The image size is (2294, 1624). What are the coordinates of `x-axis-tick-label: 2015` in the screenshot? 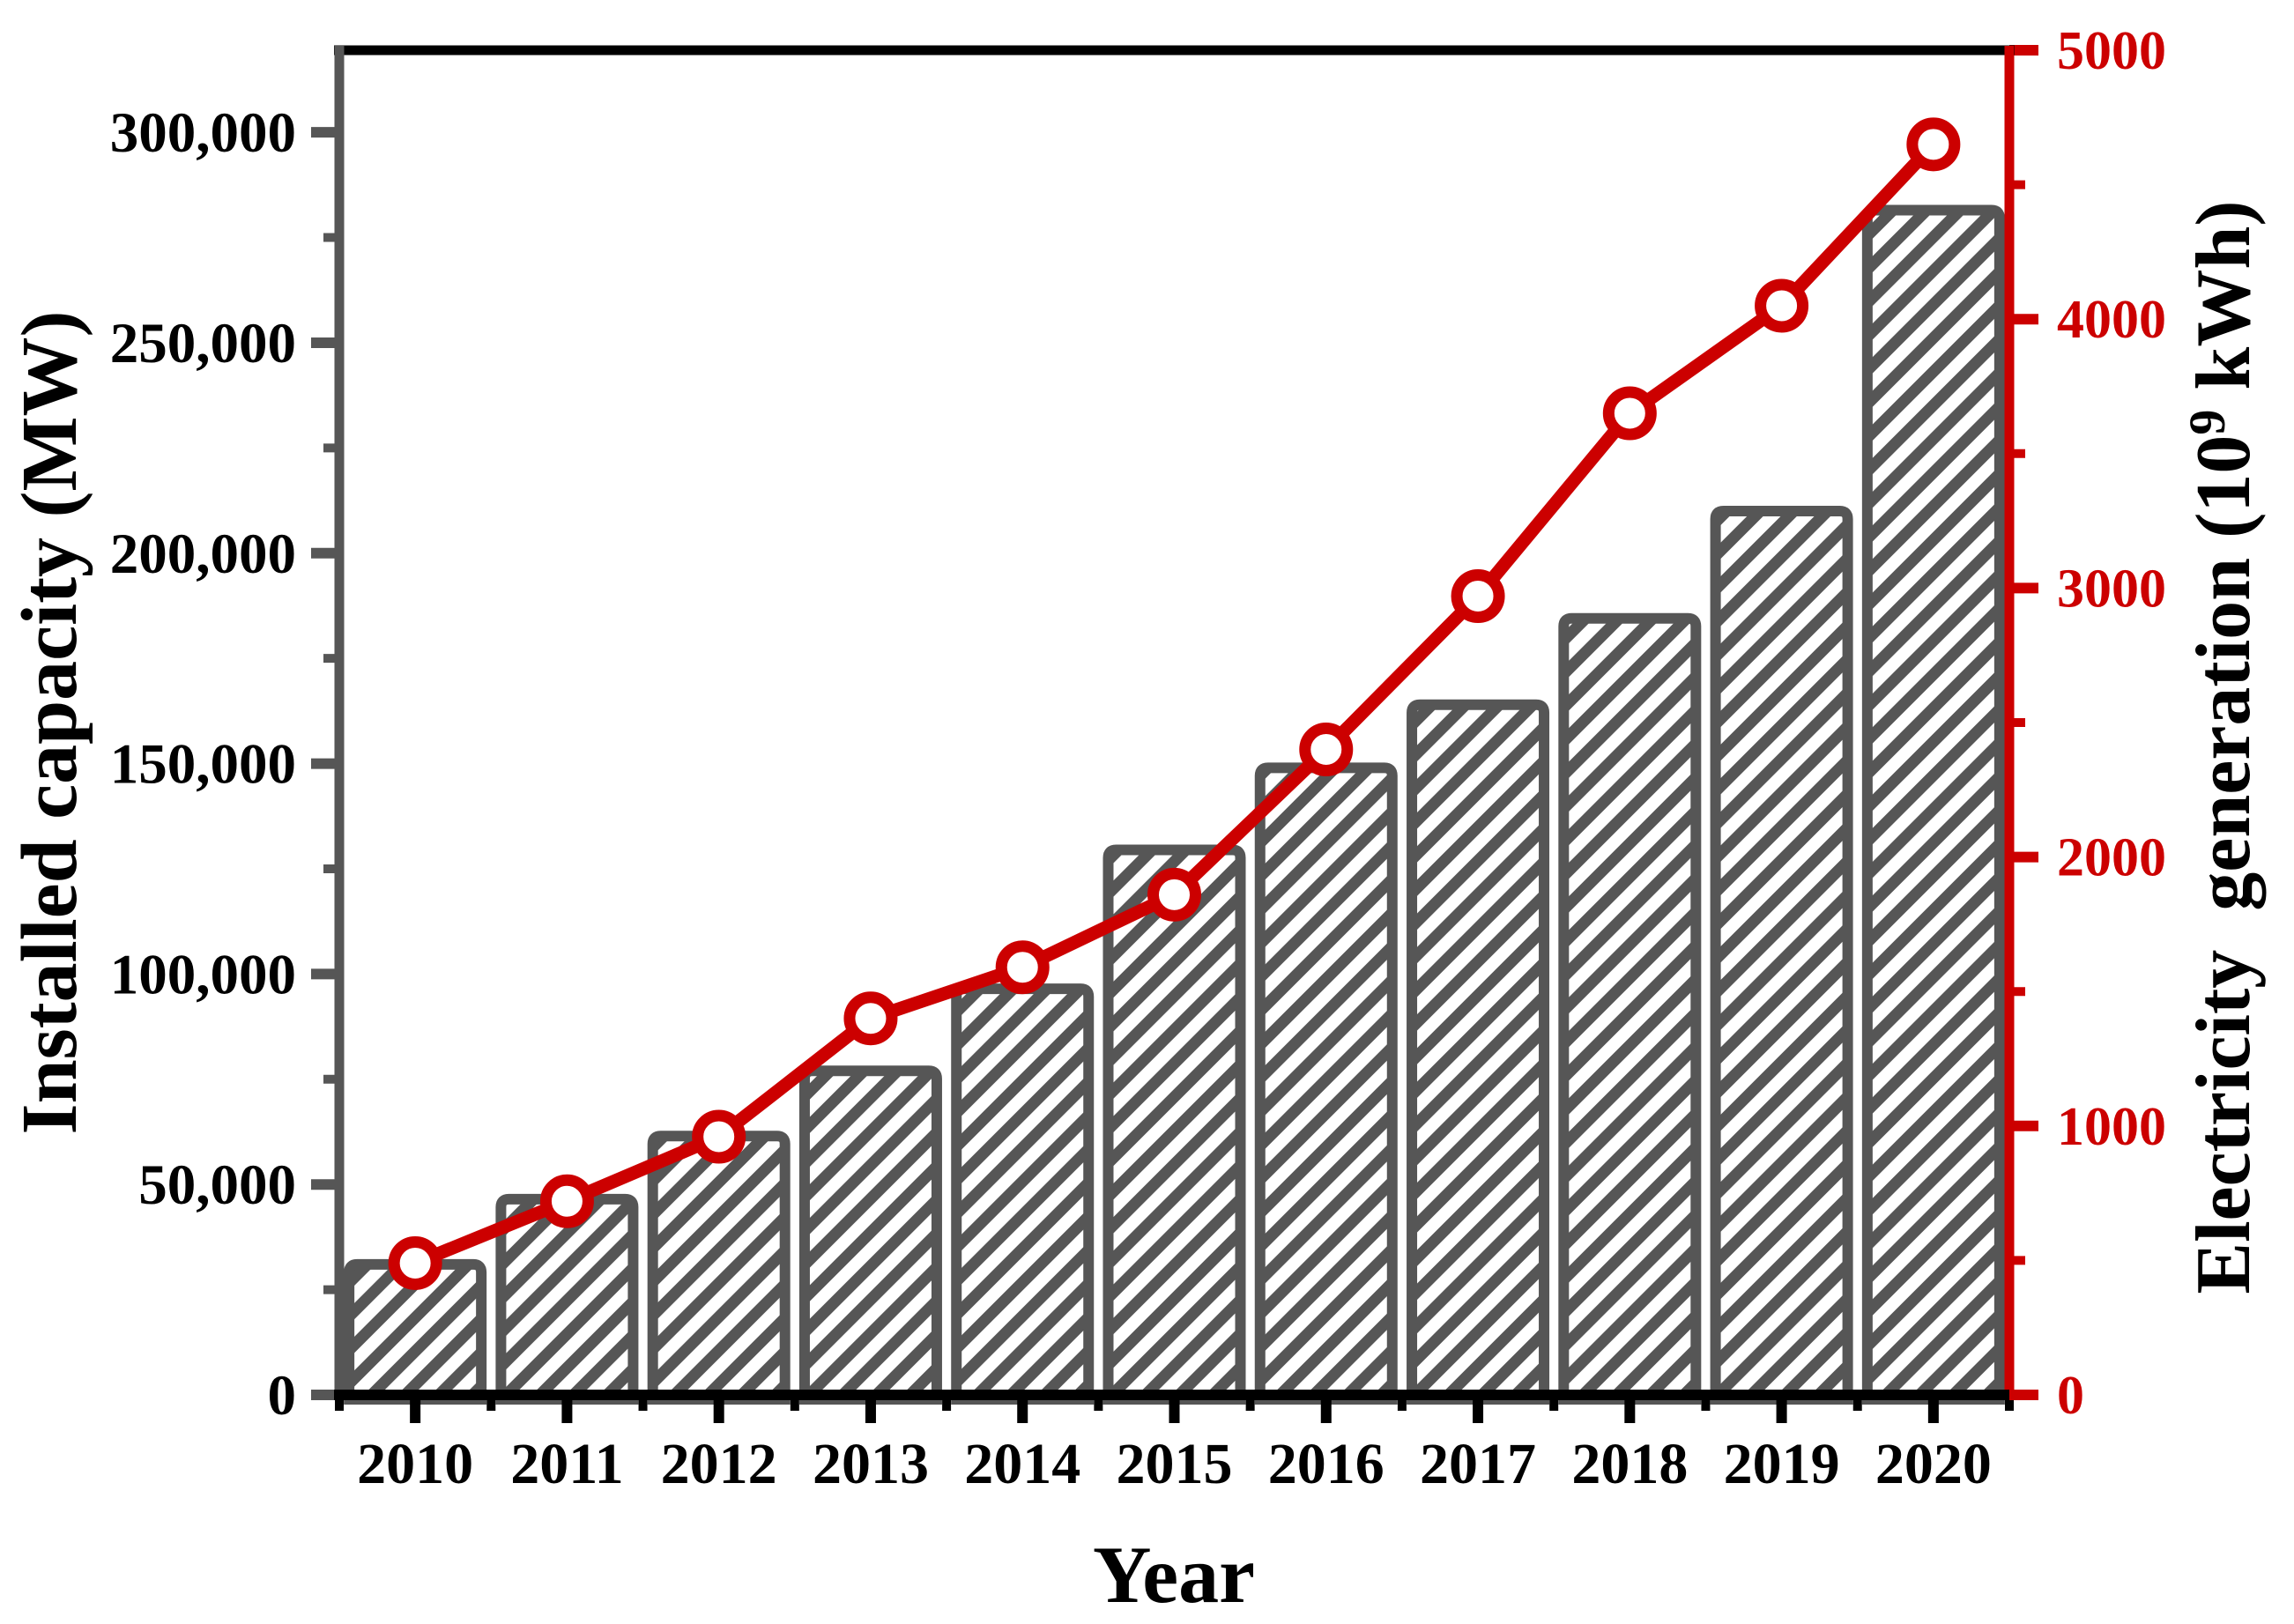 It's located at (1175, 1464).